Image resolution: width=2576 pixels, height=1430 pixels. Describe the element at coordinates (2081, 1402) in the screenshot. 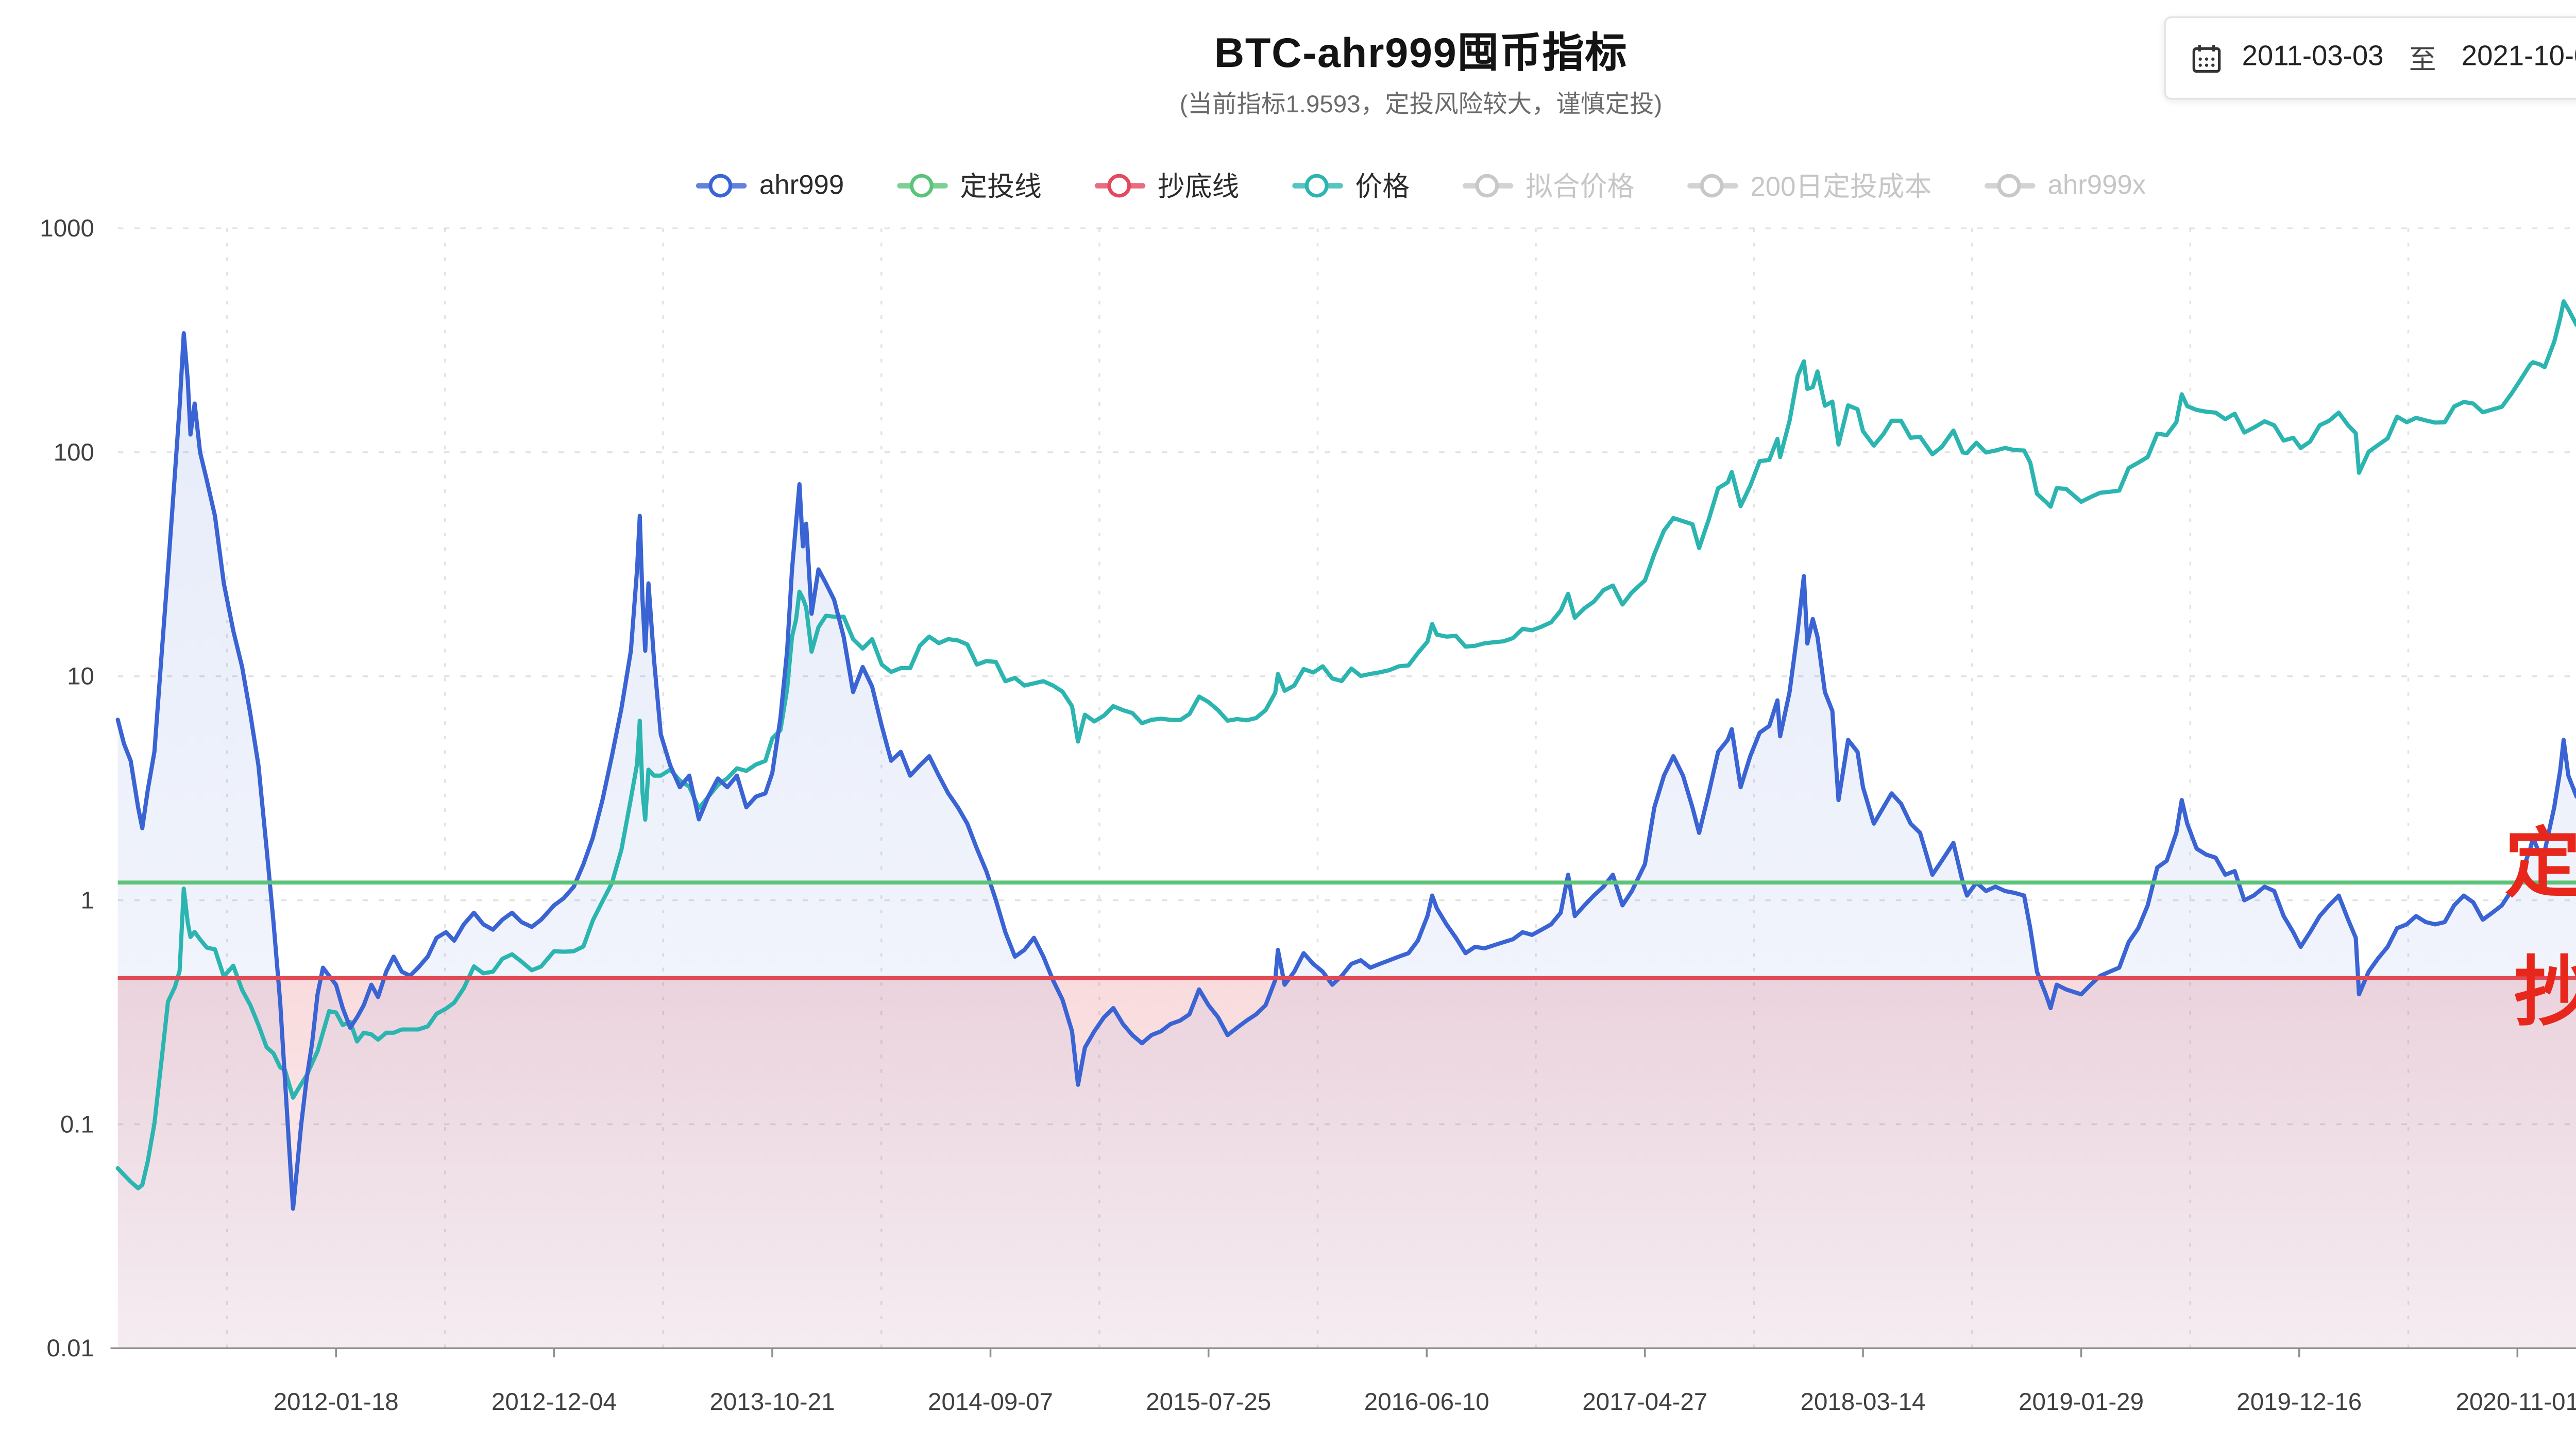

I see `x-tick-label: 2019-01-29` at that location.